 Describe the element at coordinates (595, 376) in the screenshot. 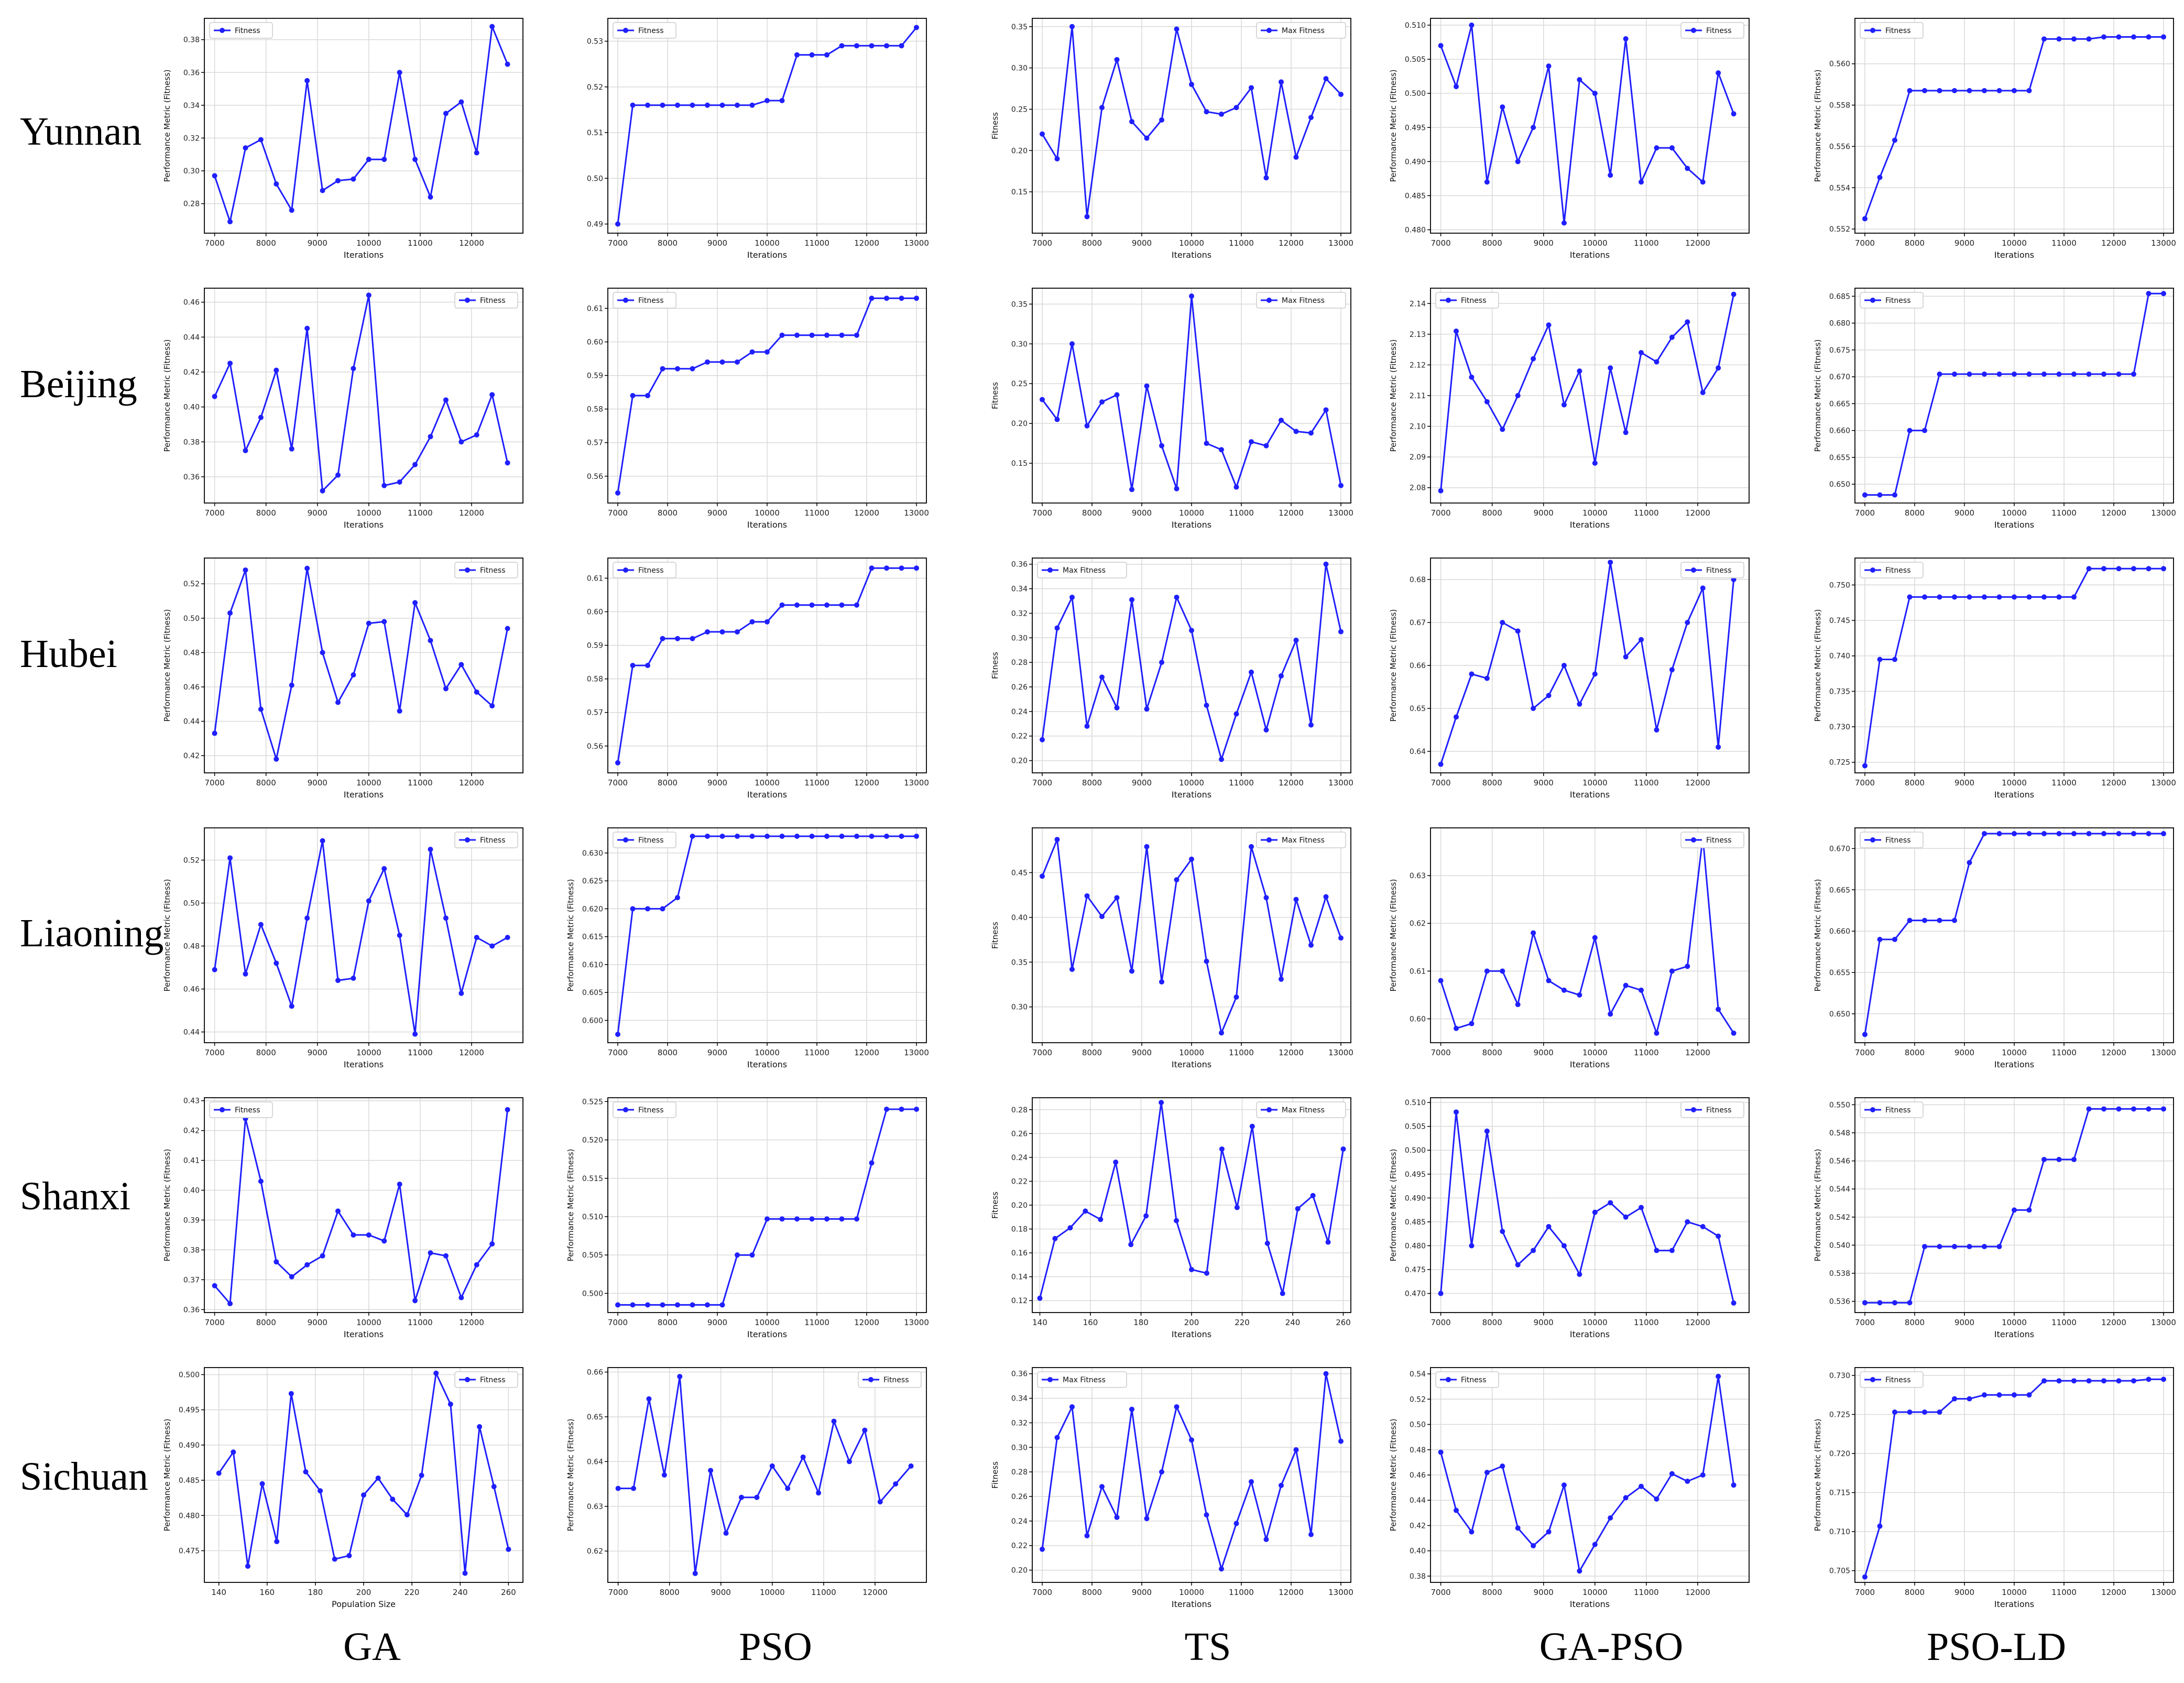

I see `y-tick-label: 0.59` at that location.